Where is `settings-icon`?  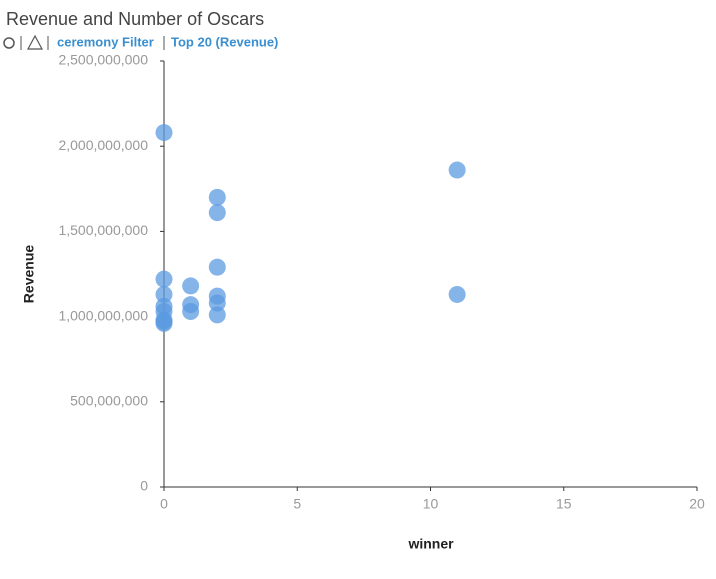 settings-icon is located at coordinates (9, 43).